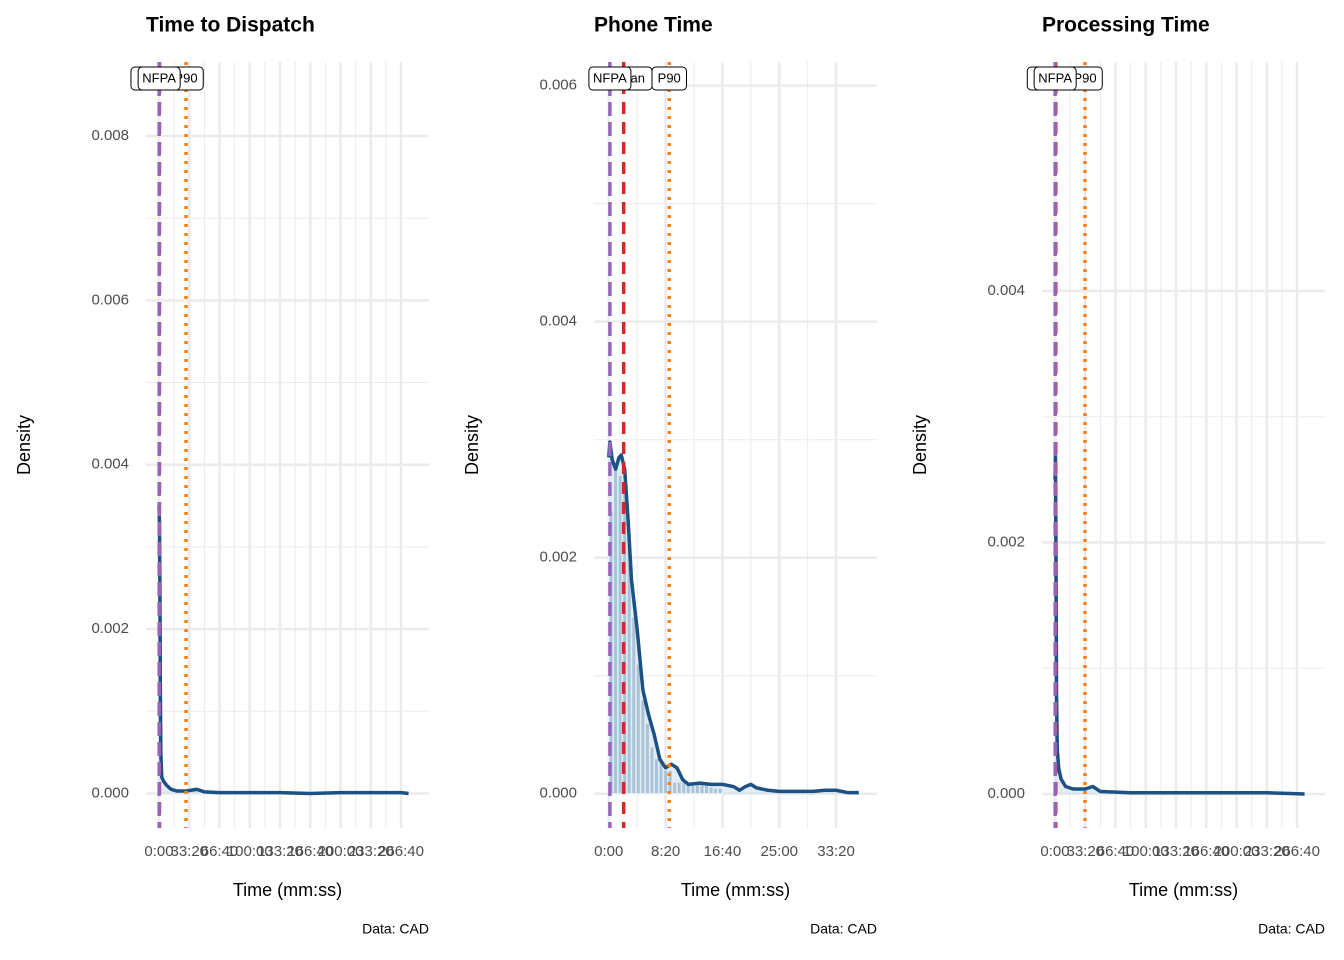  I want to click on chart-title: Time to Dispatch, so click(230, 25).